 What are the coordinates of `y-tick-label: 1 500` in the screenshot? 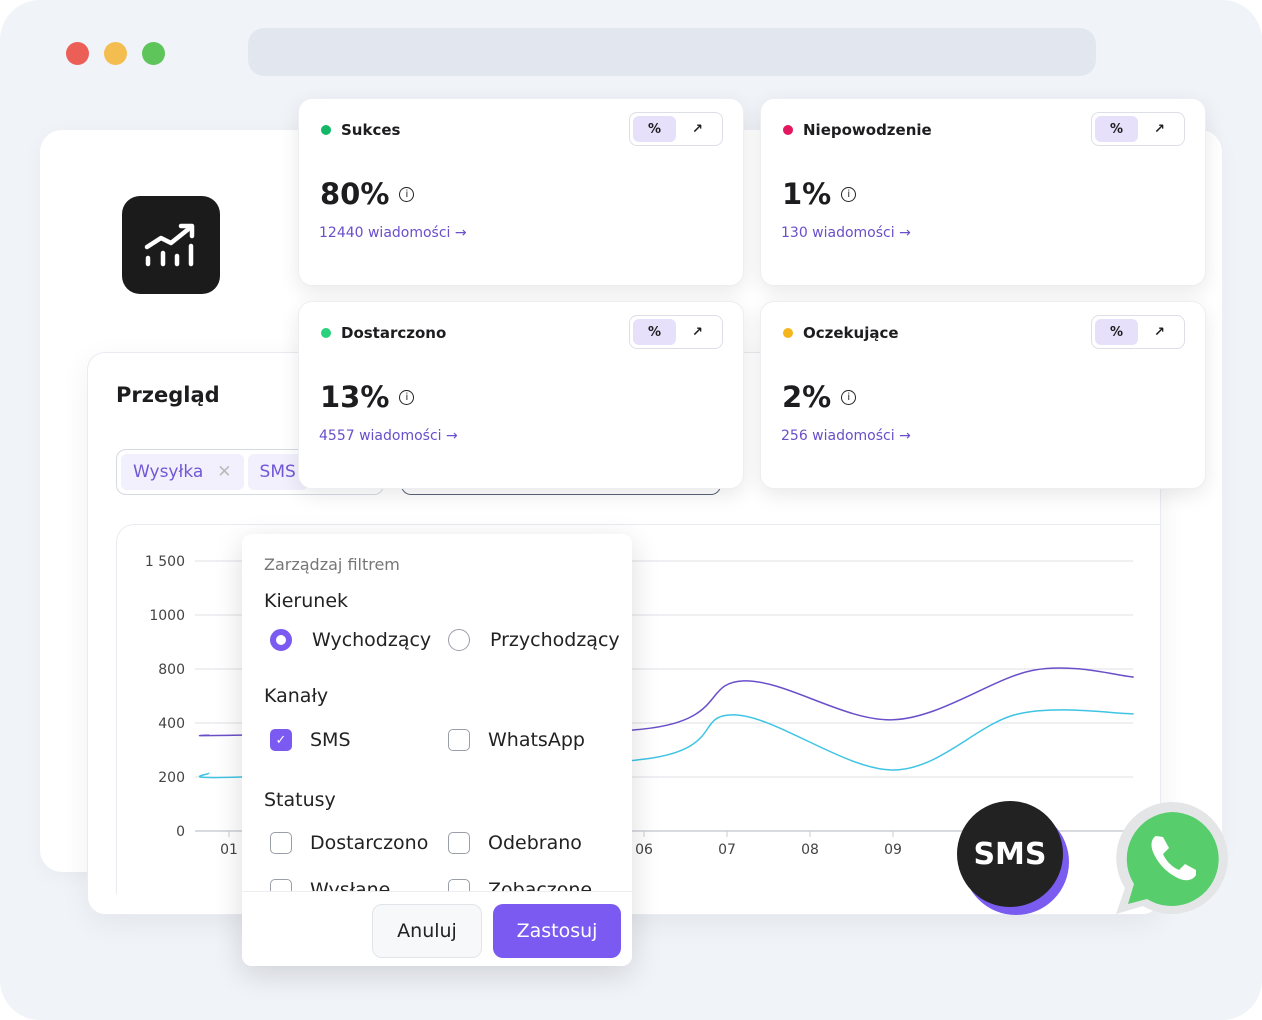 It's located at (165, 562).